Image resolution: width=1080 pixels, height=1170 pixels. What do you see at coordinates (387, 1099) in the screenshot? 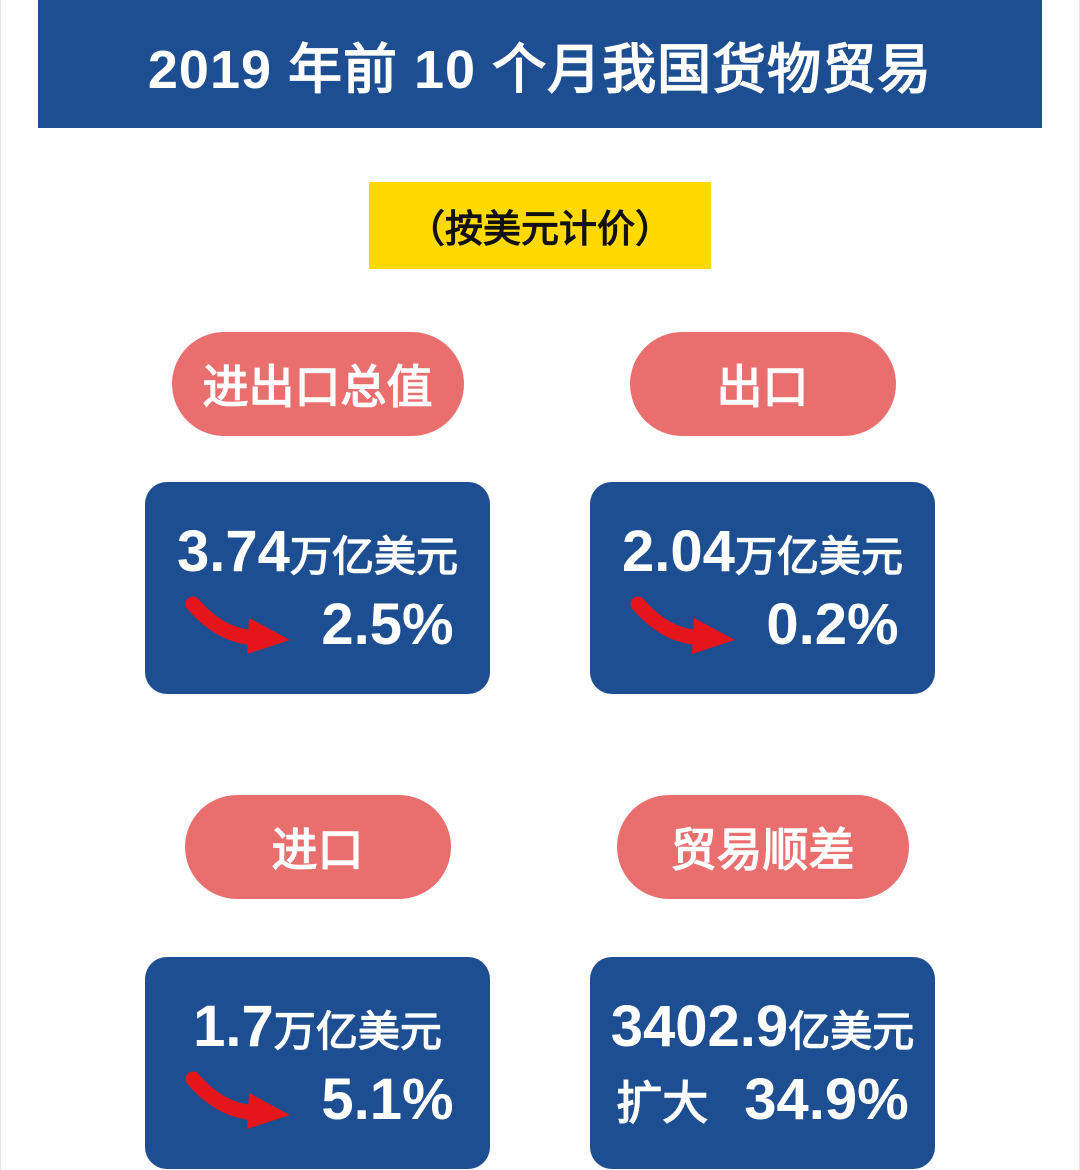
I see `change-percent: 5.1%` at bounding box center [387, 1099].